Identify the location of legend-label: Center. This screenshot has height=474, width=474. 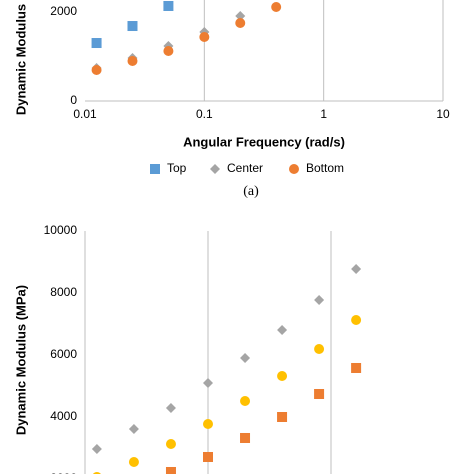
(245, 168).